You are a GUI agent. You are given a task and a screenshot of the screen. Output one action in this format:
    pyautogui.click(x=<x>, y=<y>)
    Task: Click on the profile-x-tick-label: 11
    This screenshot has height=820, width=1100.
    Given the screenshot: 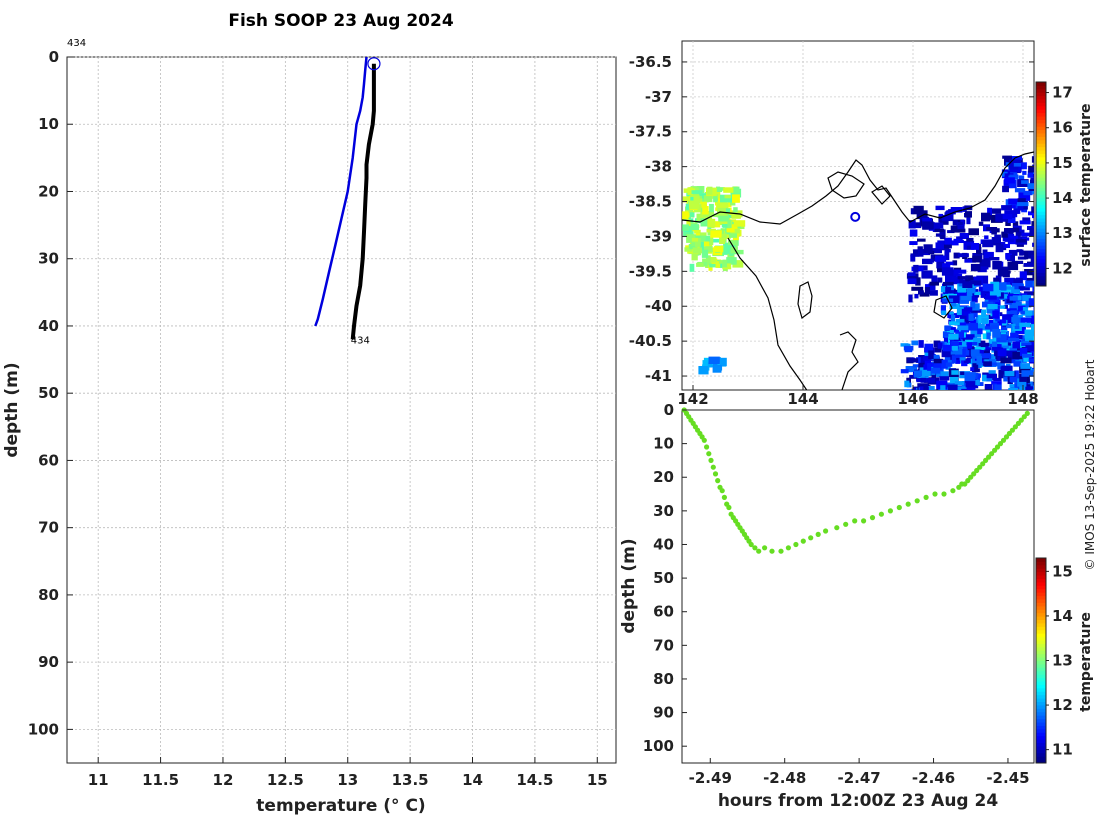 What is the action you would take?
    pyautogui.click(x=98, y=780)
    